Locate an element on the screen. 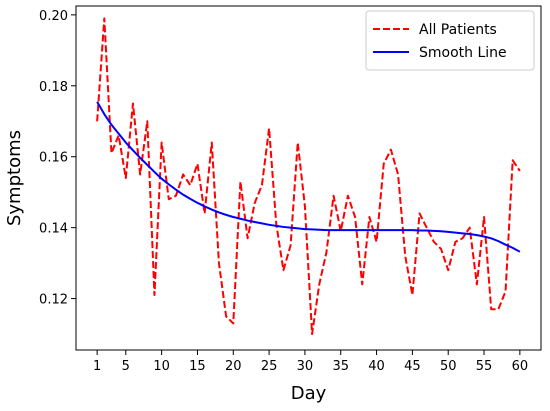 Image resolution: width=550 pixels, height=411 pixels. x-axis-ticks: 1 5 10 15 20 25 30 35 40 45 50 55 60 is located at coordinates (310, 362).